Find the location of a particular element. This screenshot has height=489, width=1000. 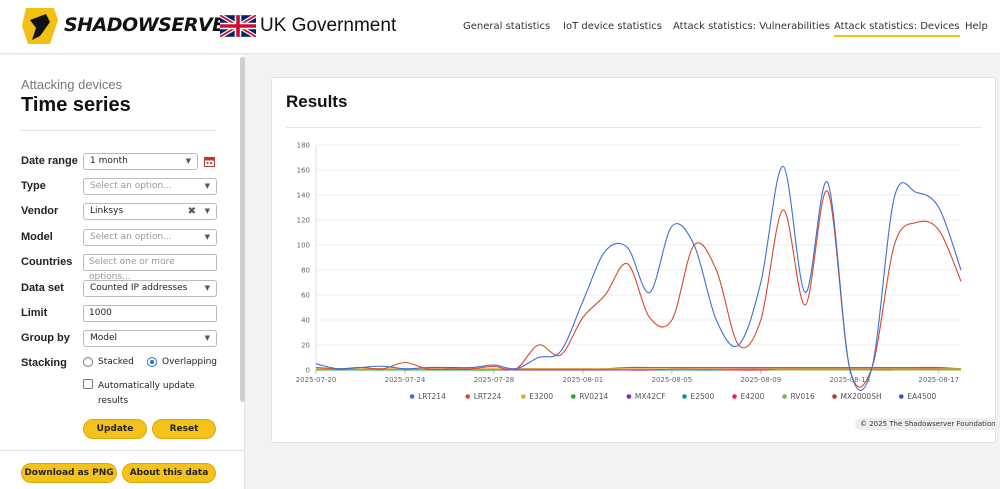

legend-marker-lrt214 is located at coordinates (412, 396).